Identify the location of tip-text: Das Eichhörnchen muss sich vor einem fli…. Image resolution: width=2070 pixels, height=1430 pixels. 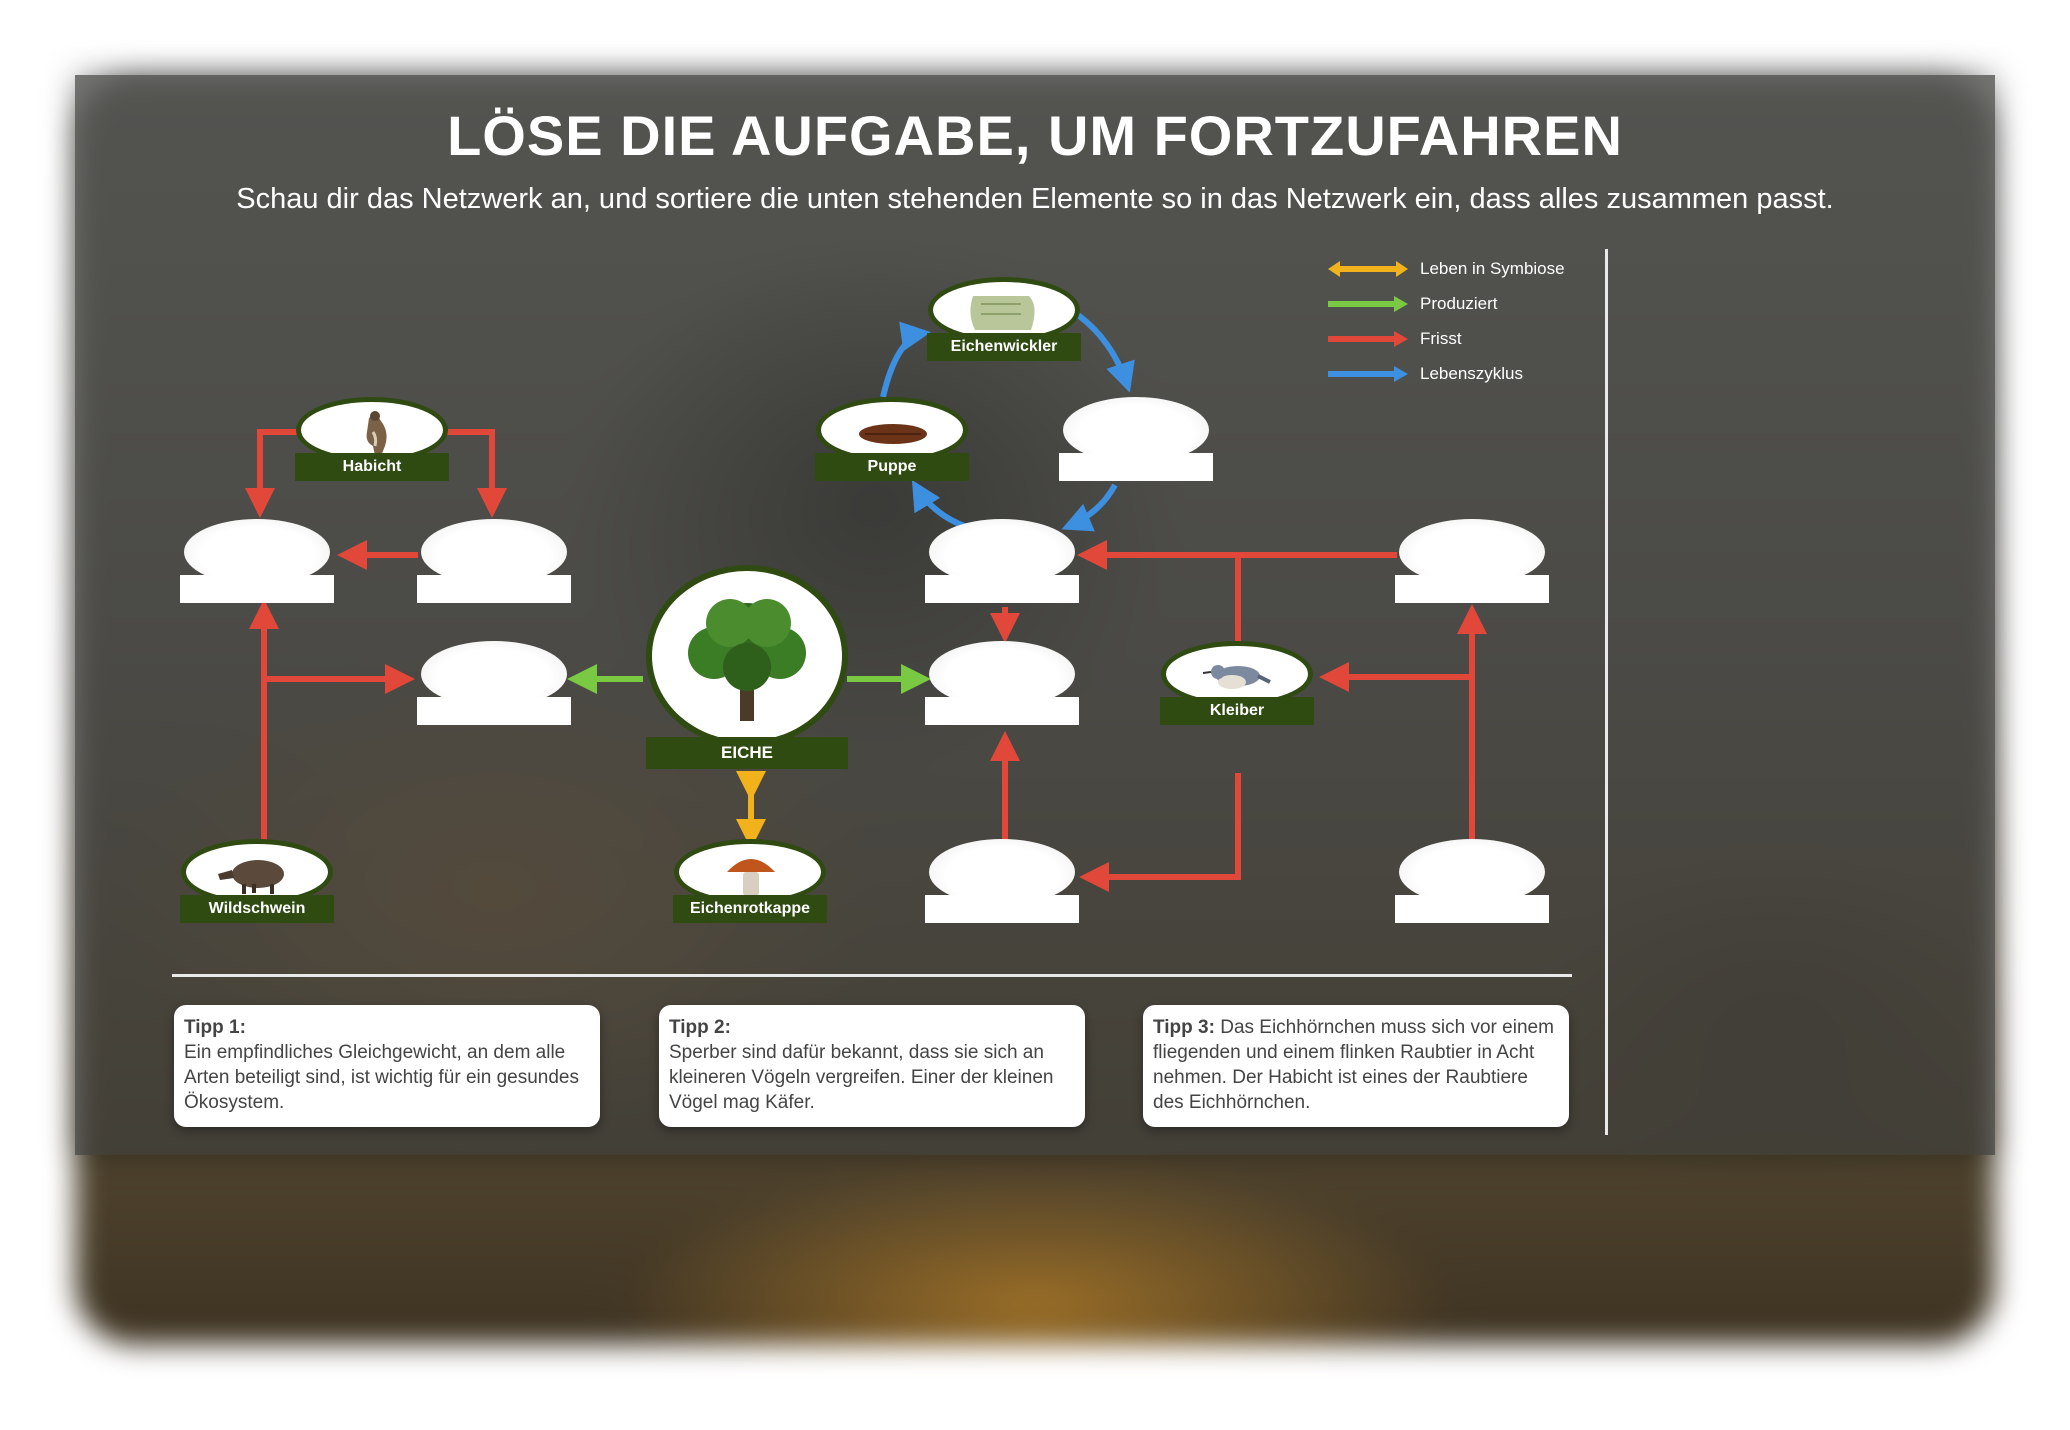
(1353, 1065).